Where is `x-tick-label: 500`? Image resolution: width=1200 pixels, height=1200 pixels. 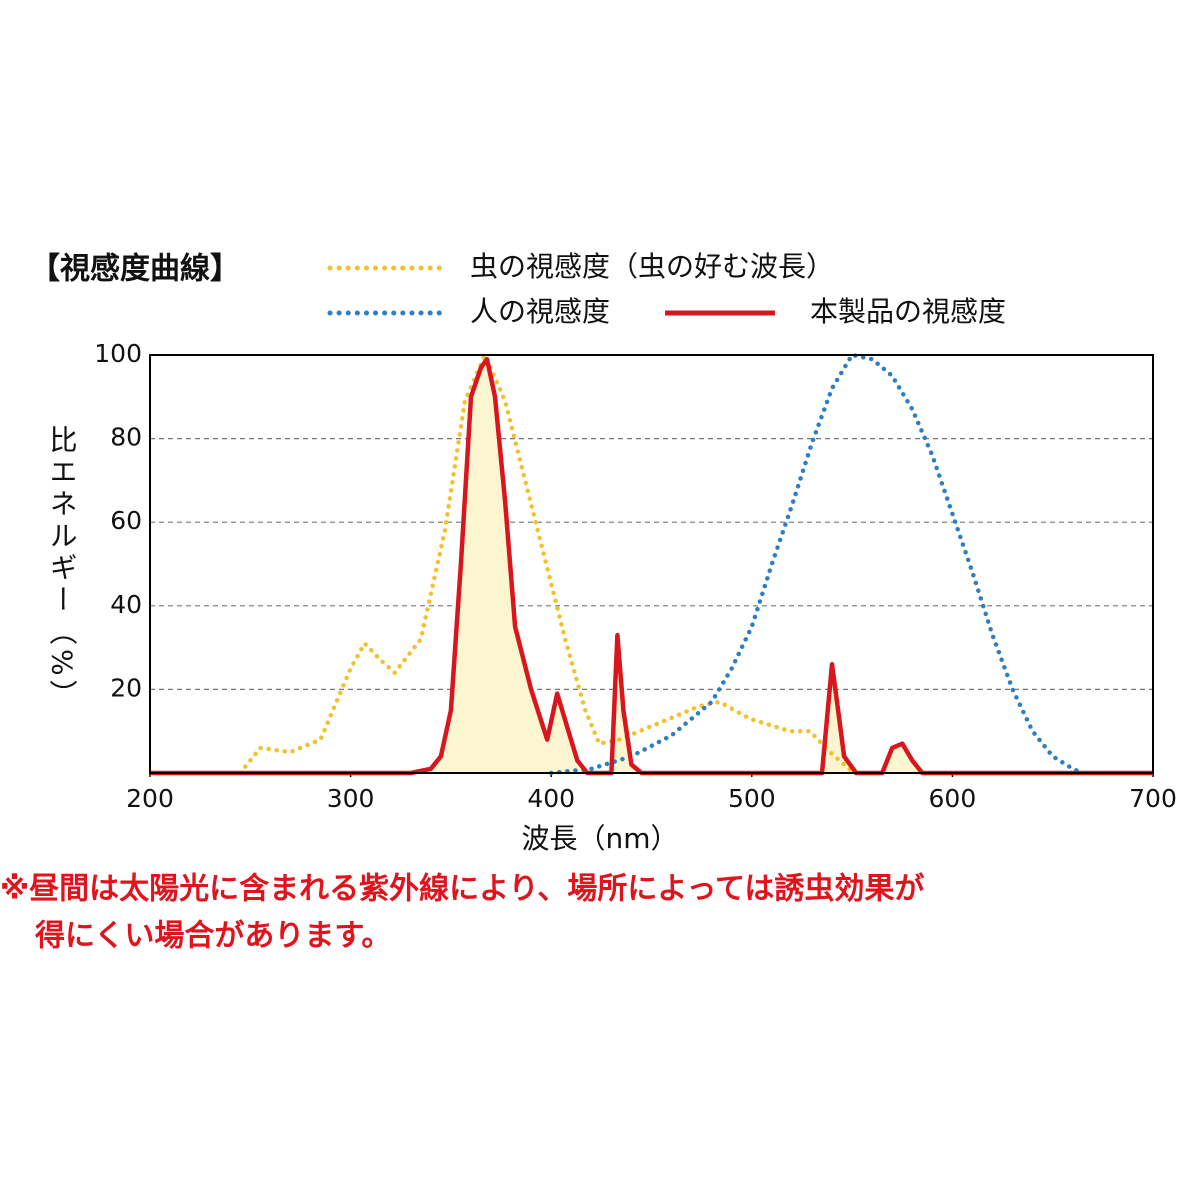 x-tick-label: 500 is located at coordinates (752, 798).